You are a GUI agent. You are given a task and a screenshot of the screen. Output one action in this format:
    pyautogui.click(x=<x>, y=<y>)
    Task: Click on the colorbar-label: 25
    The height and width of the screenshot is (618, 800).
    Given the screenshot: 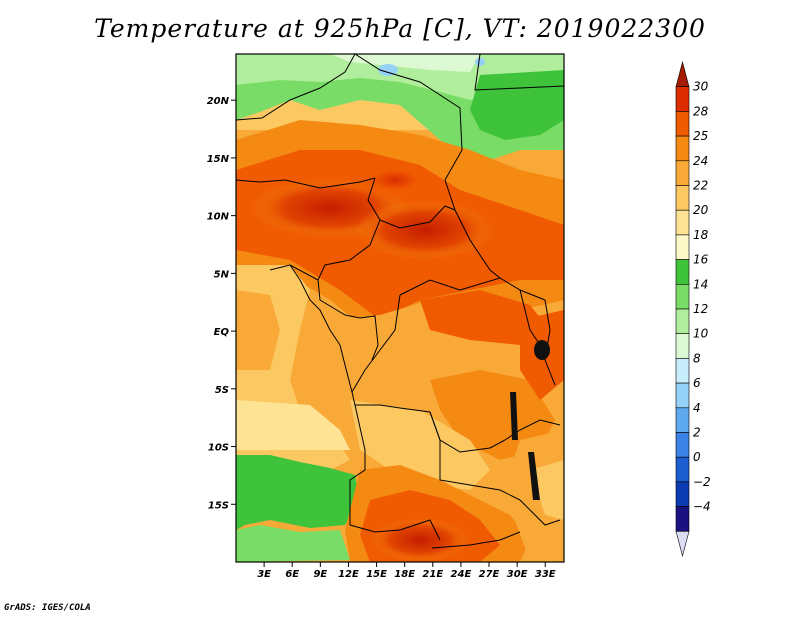 What is the action you would take?
    pyautogui.click(x=700, y=136)
    